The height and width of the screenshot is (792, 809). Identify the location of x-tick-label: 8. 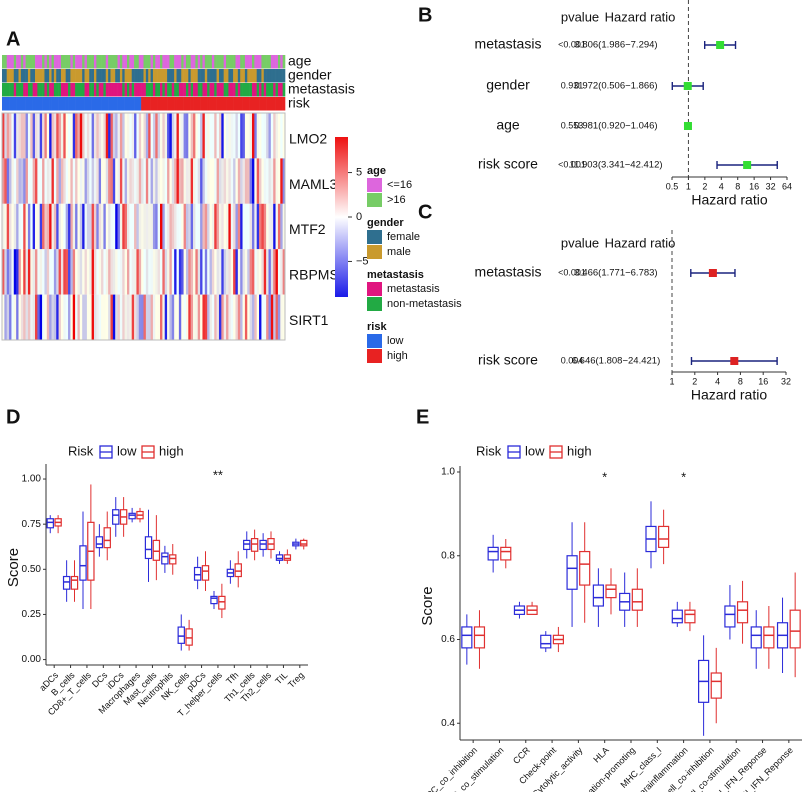
(737, 186).